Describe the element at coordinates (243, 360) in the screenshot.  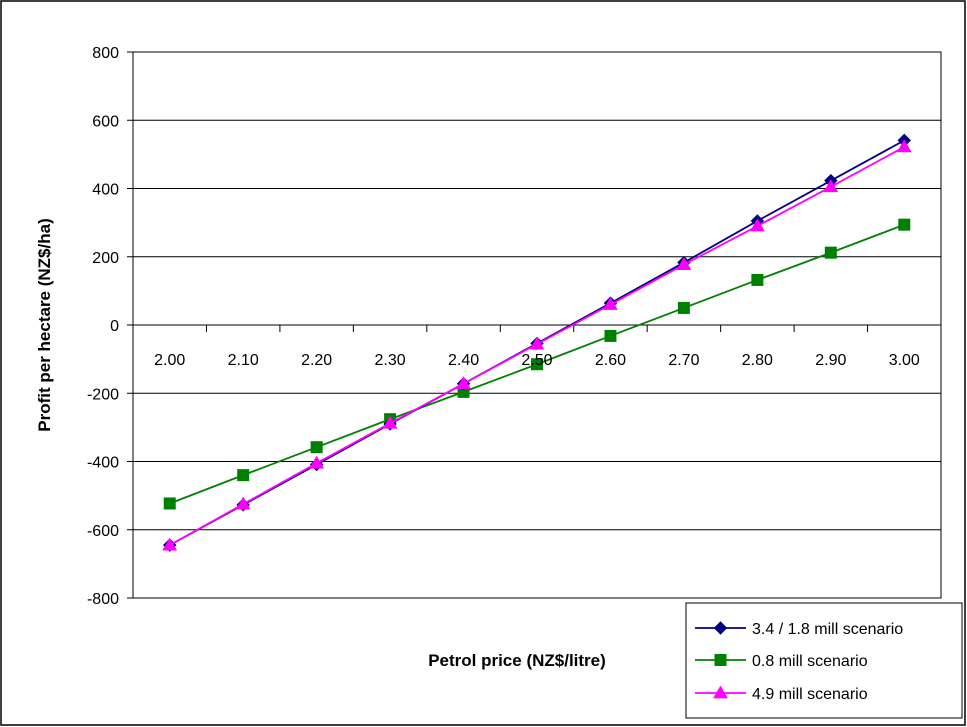
I see `x-tick-label: 2.10` at that location.